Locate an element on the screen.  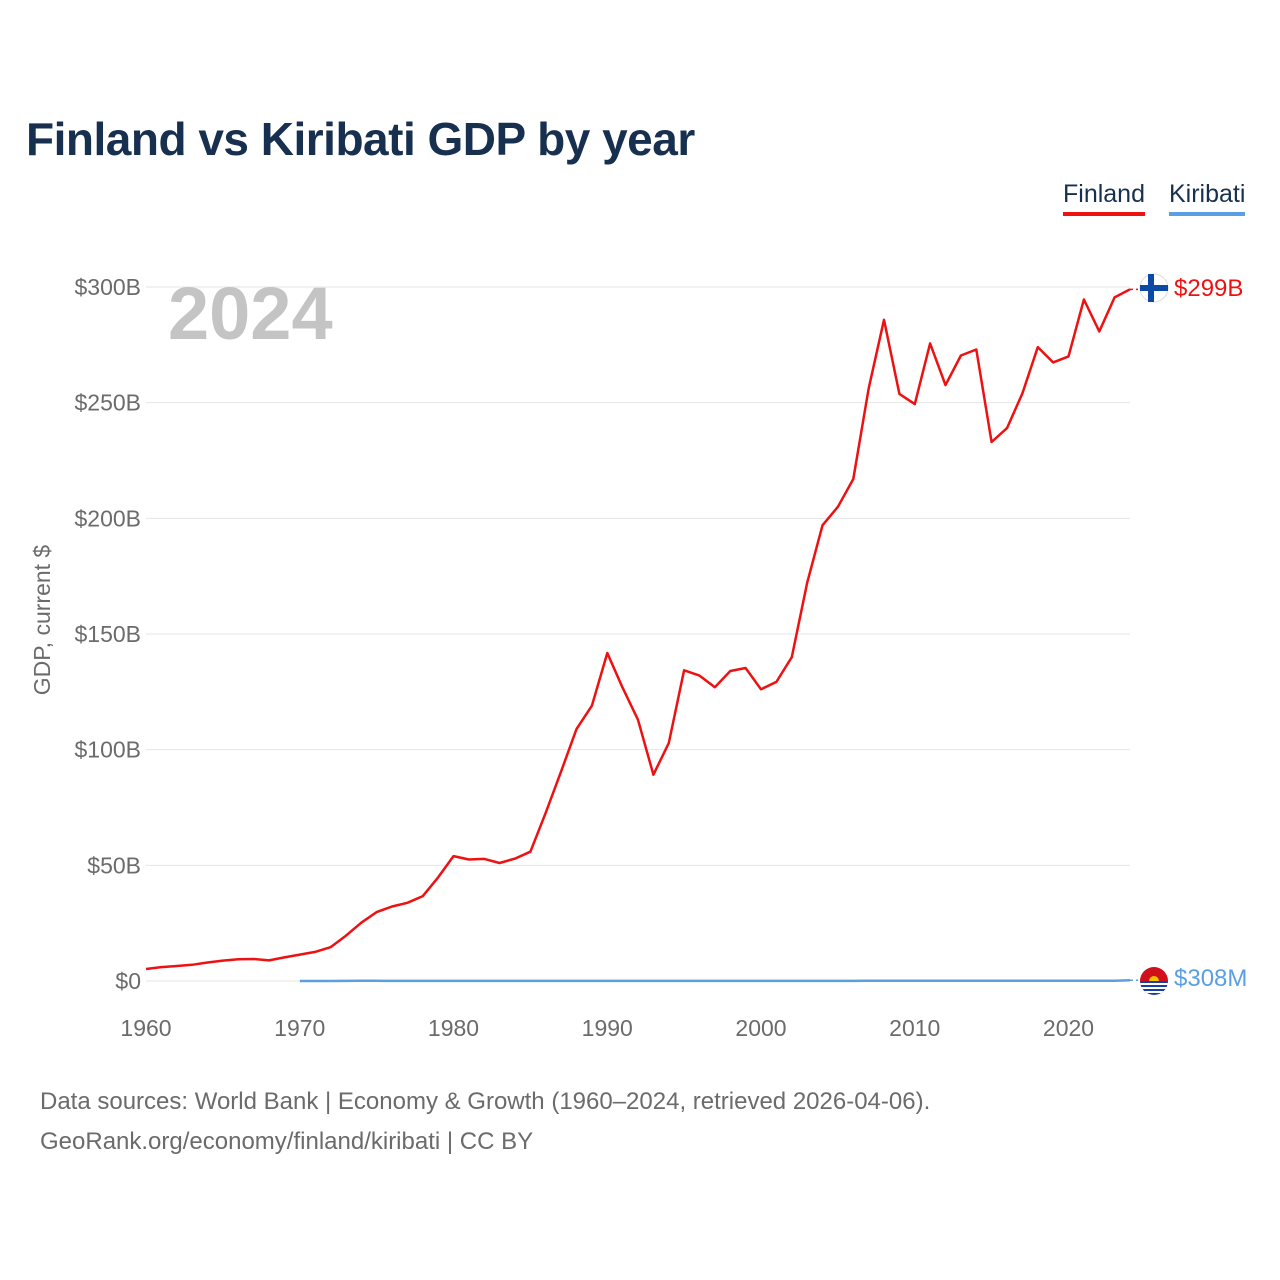
legend-label-finland: Finland is located at coordinates (1104, 194).